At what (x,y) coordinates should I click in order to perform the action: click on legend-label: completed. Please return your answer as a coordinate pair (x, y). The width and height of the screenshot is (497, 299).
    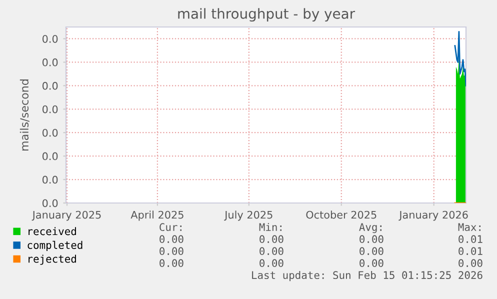
    Looking at the image, I should click on (55, 246).